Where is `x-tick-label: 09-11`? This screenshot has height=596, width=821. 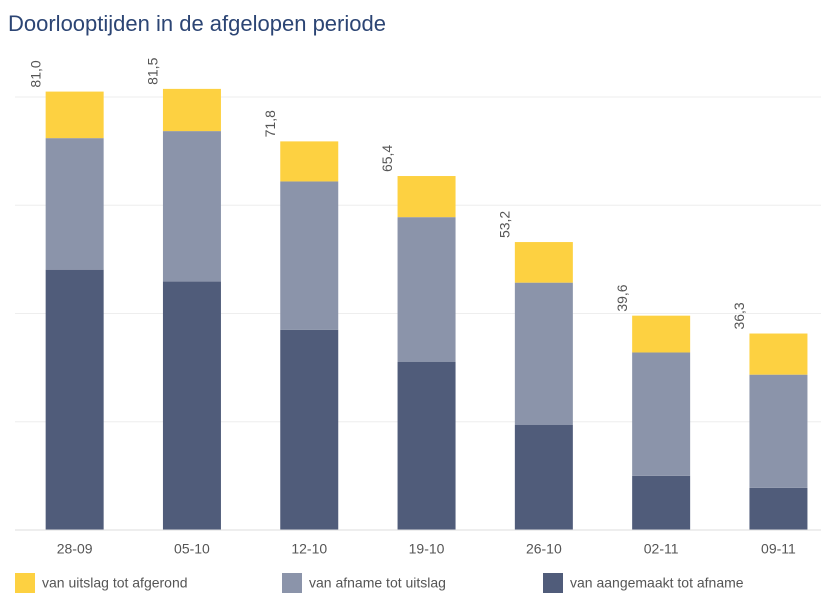 x-tick-label: 09-11 is located at coordinates (778, 549).